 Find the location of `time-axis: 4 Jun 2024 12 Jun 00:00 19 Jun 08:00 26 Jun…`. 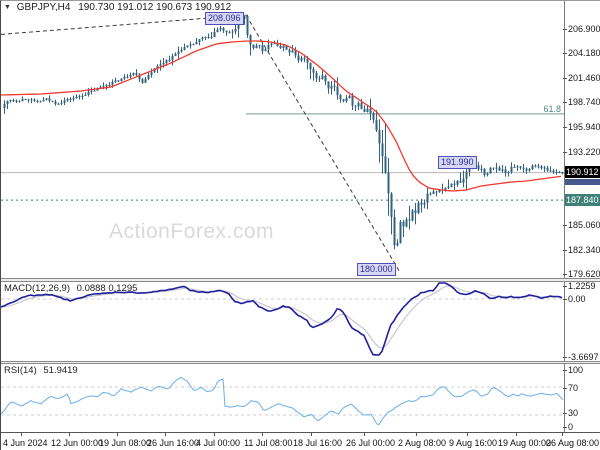

time-axis: 4 Jun 2024 12 Jun 00:00 19 Jun 08:00 26 Jun… is located at coordinates (300, 441).